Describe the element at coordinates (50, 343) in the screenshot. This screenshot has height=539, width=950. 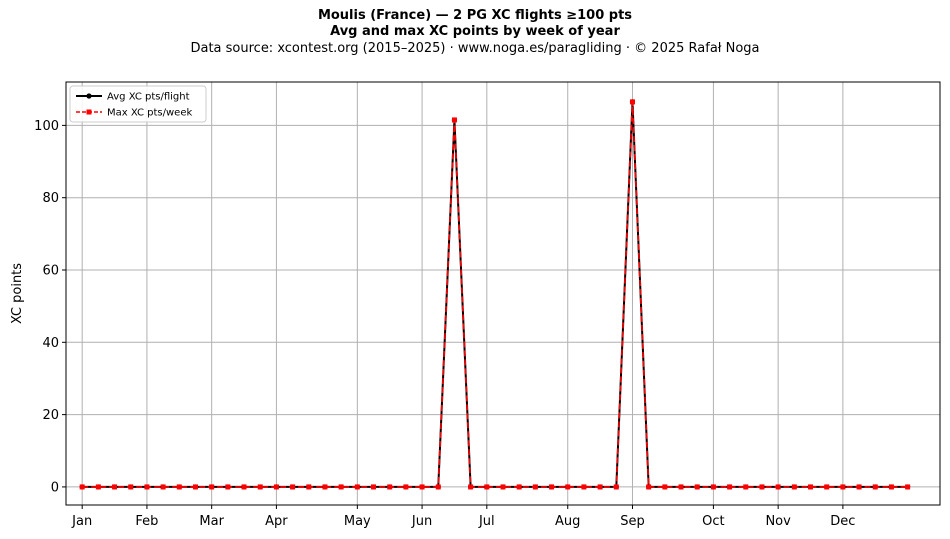
I see `y-tick-label: 40` at that location.